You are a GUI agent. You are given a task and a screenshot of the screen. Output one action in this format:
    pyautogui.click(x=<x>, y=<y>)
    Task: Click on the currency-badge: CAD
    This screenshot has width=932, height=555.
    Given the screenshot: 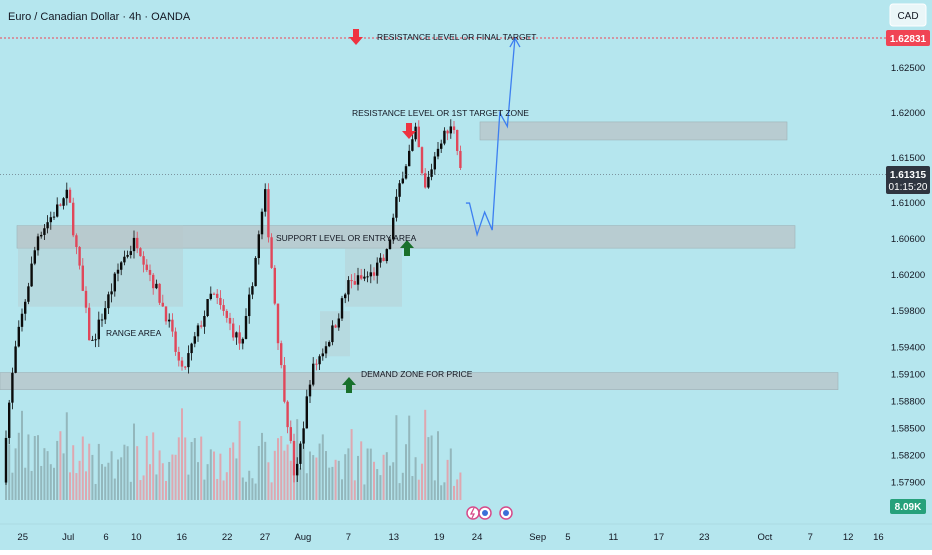 What is the action you would take?
    pyautogui.click(x=908, y=15)
    